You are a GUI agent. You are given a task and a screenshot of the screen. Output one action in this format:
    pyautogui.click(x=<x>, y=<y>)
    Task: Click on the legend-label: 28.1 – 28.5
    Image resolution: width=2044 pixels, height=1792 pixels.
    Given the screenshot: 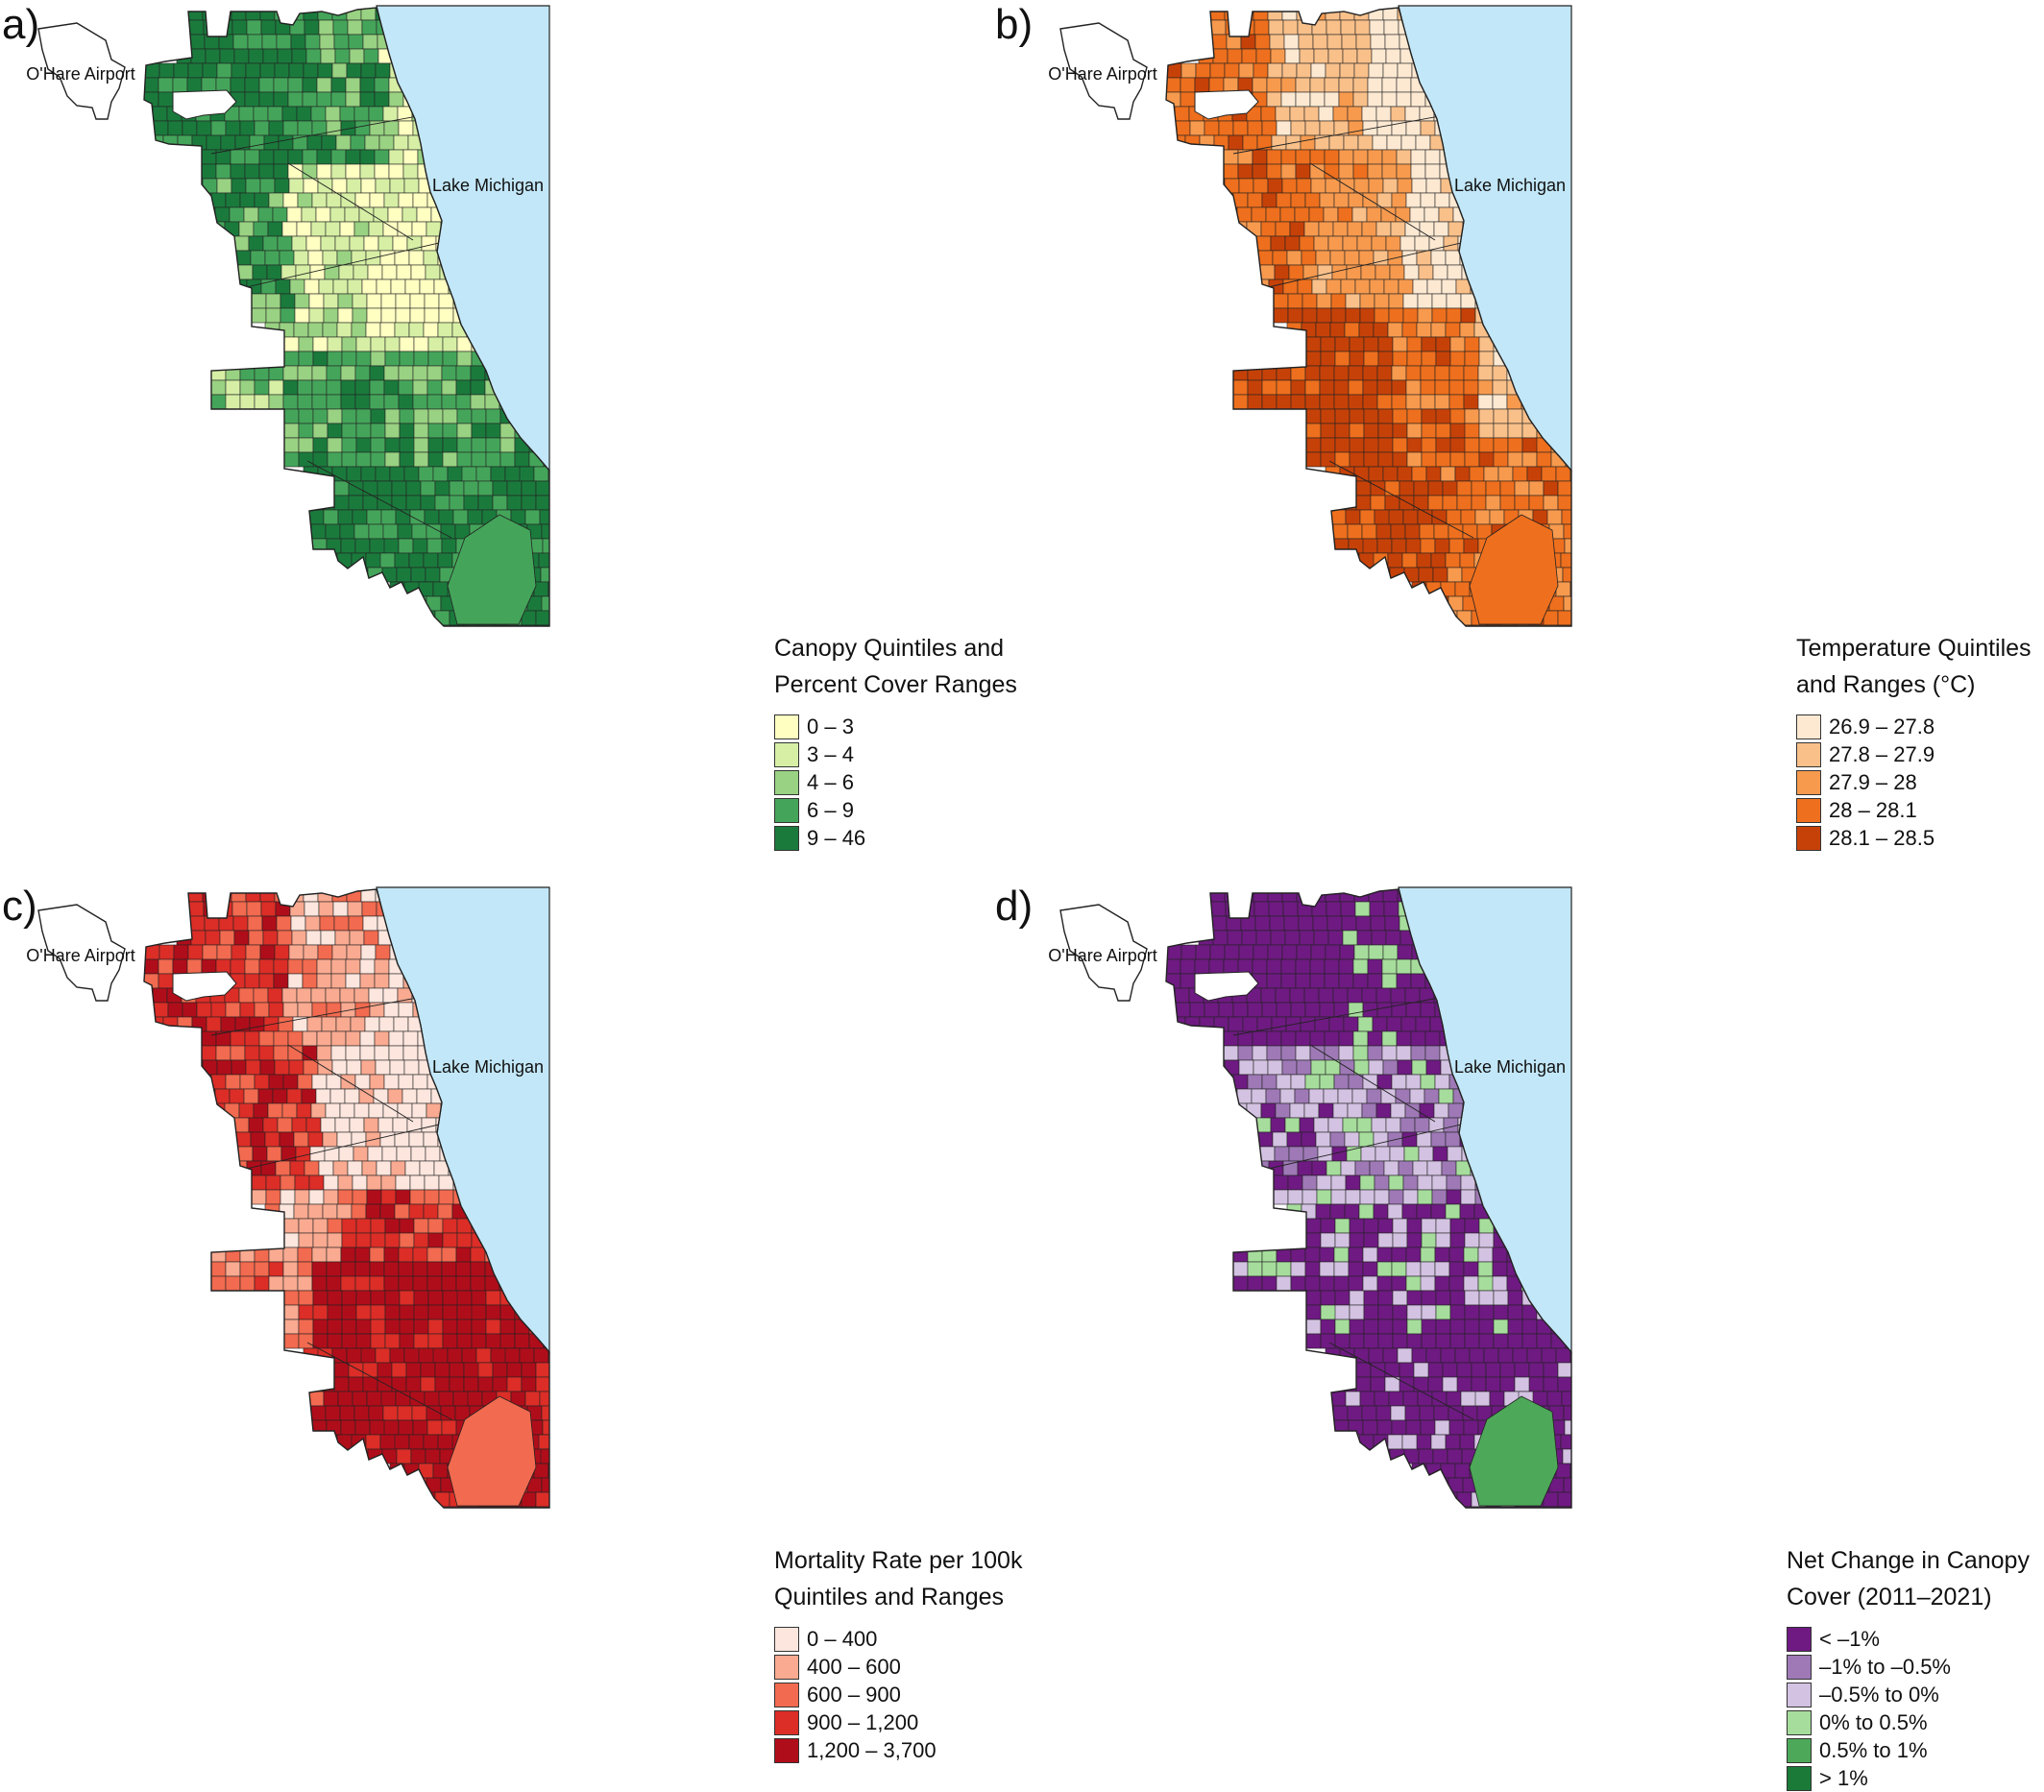 What is the action you would take?
    pyautogui.click(x=1882, y=837)
    